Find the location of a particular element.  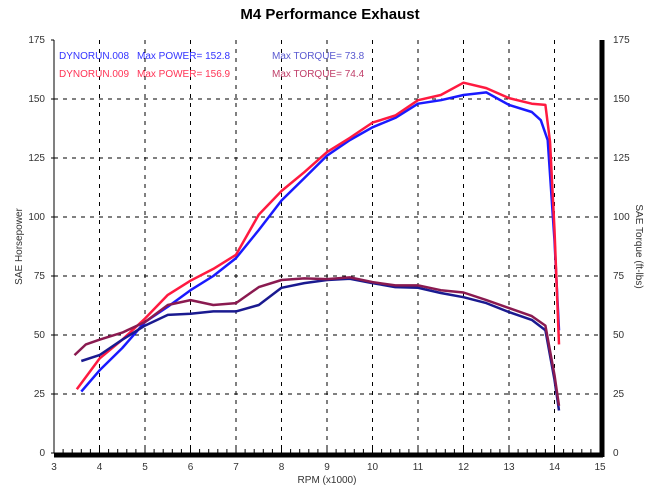

x-tick-label: 15 is located at coordinates (600, 467).